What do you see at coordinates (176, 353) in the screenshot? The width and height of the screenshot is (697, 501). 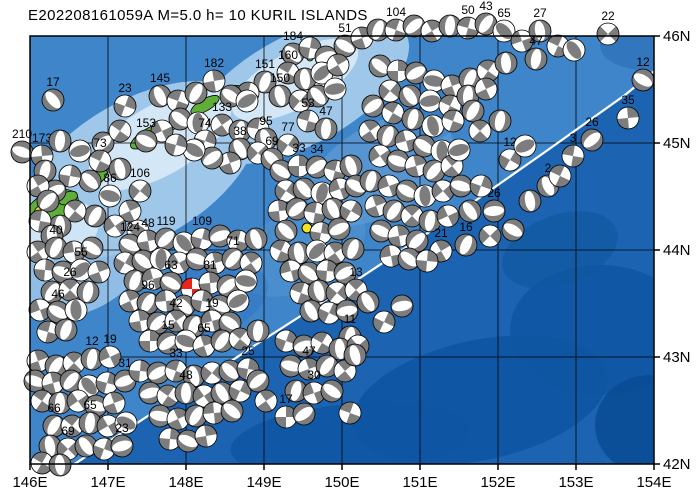 I see `depth-label: 33` at bounding box center [176, 353].